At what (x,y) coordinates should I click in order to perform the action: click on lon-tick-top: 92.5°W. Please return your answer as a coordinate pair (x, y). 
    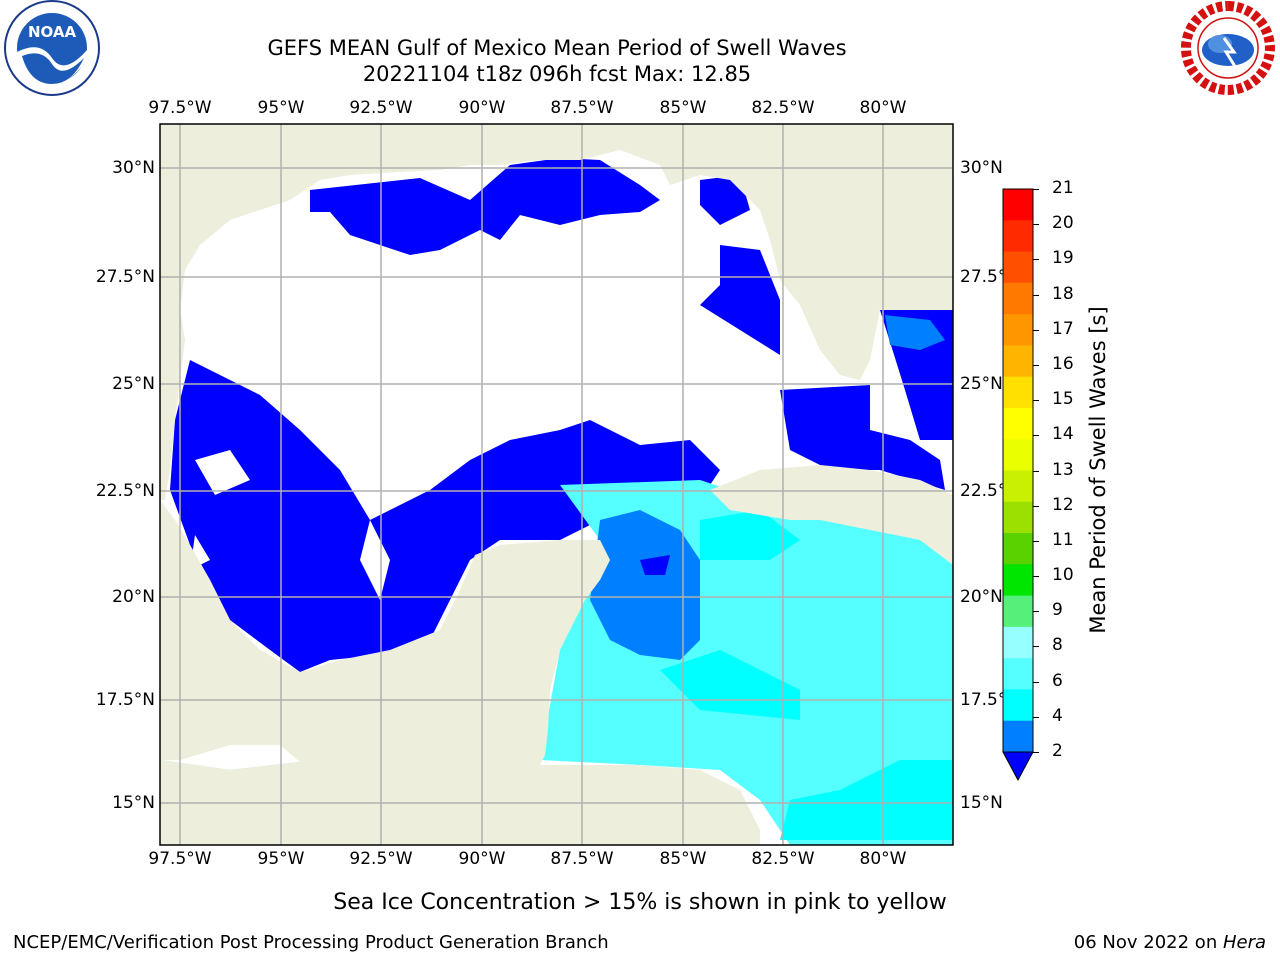
    Looking at the image, I should click on (381, 108).